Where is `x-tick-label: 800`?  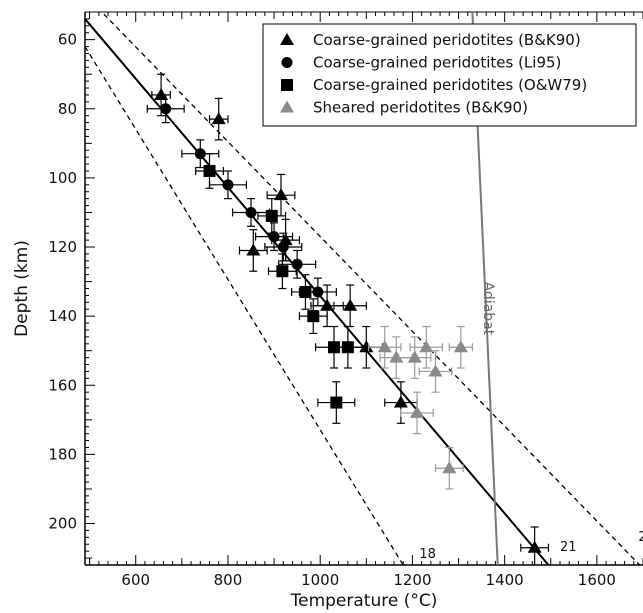 x-tick-label: 800 is located at coordinates (228, 580).